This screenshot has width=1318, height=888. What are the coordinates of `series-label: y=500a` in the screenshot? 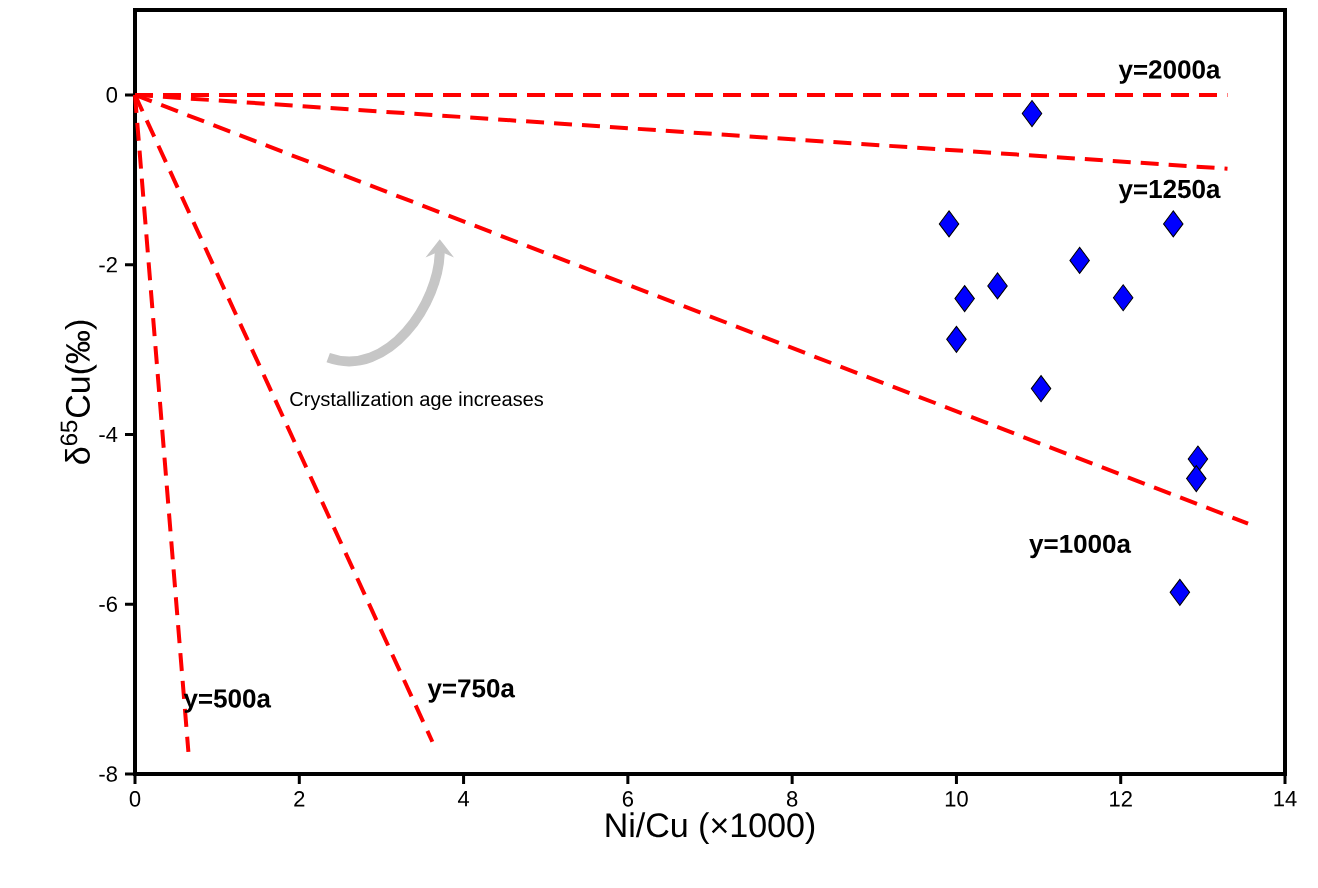 It's located at (227, 701).